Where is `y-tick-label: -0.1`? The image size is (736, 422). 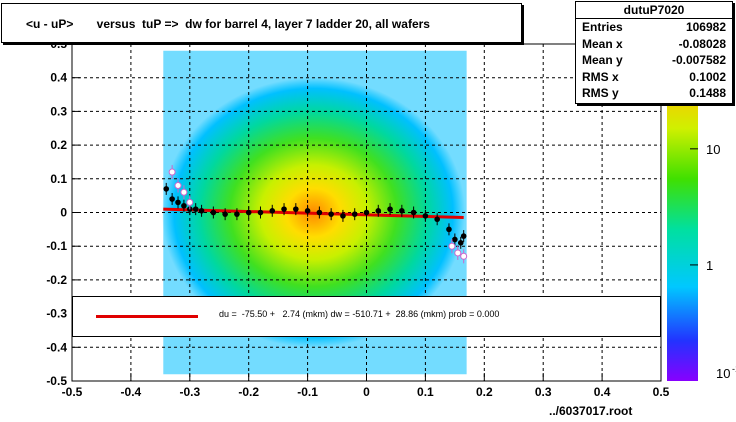 y-tick-label: -0.1 is located at coordinates (56, 246).